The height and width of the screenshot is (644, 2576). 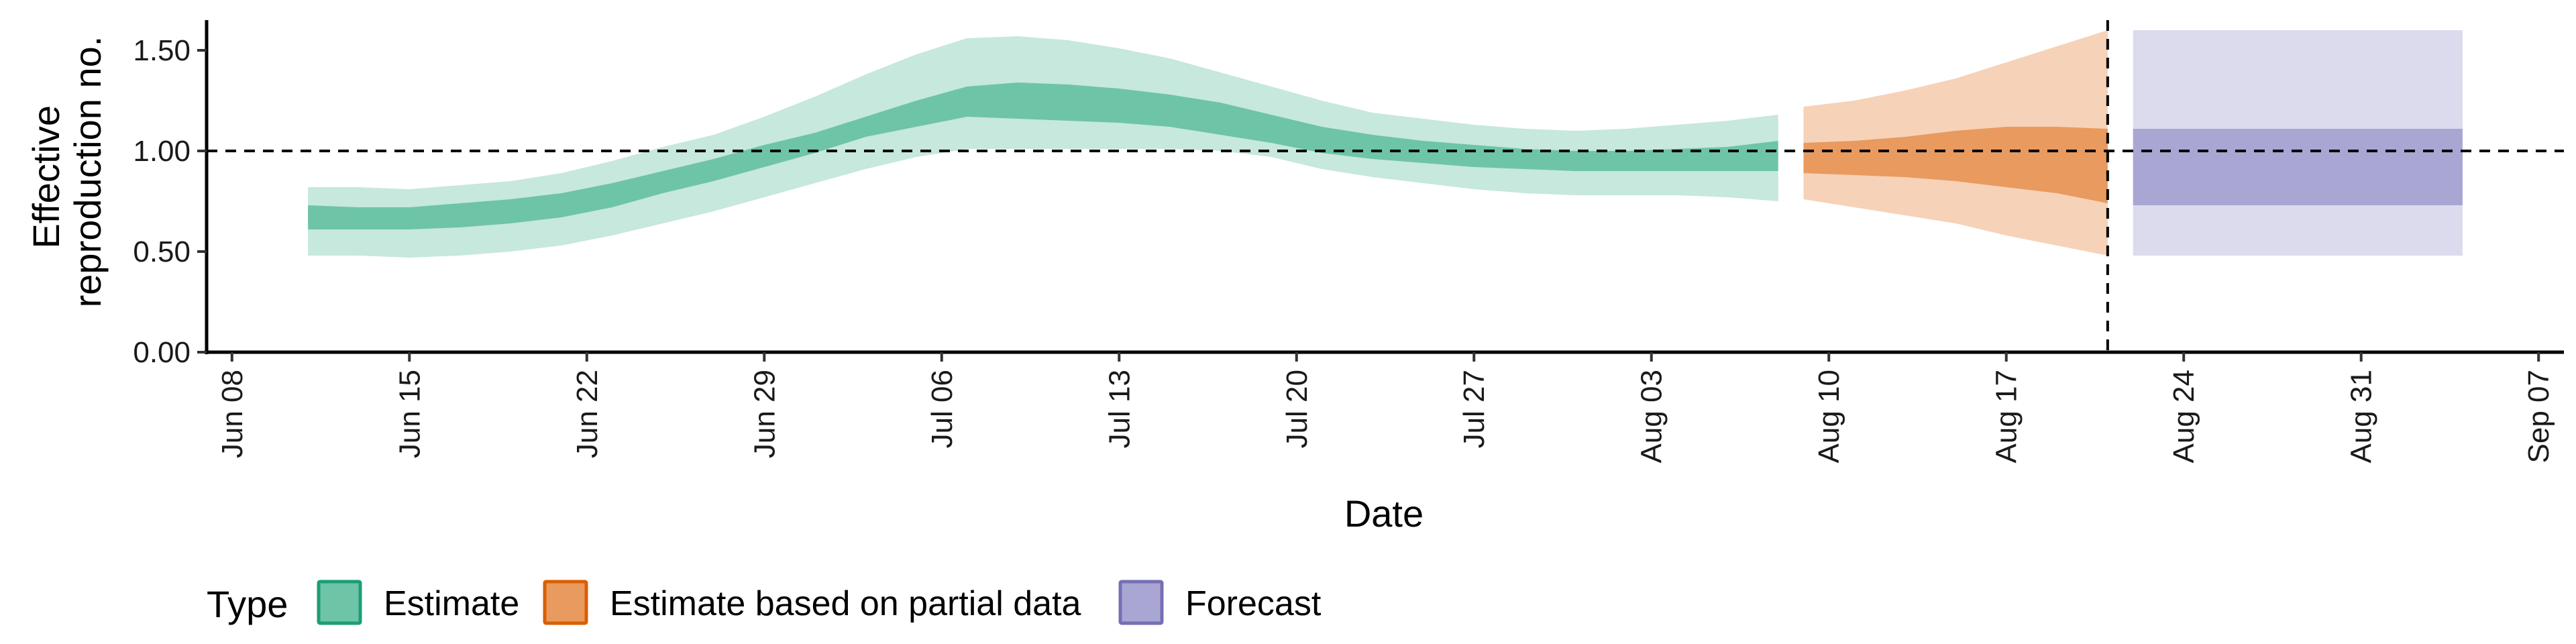 What do you see at coordinates (339, 602) in the screenshot?
I see `legend-key-estimate` at bounding box center [339, 602].